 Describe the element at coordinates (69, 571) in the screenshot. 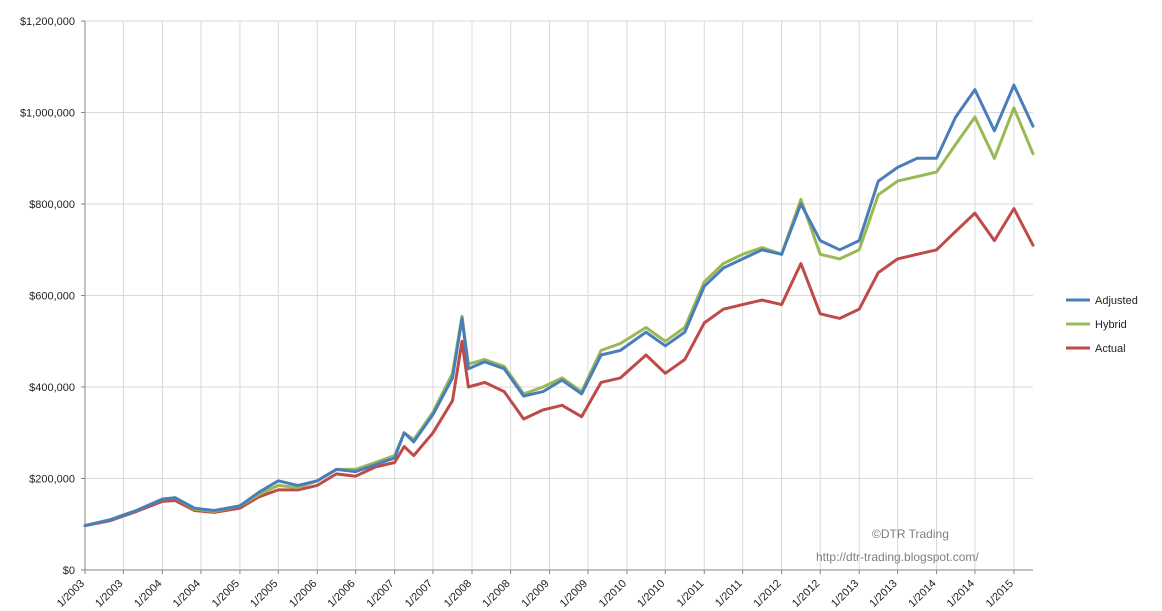

I see `y-tick-label: $0` at that location.